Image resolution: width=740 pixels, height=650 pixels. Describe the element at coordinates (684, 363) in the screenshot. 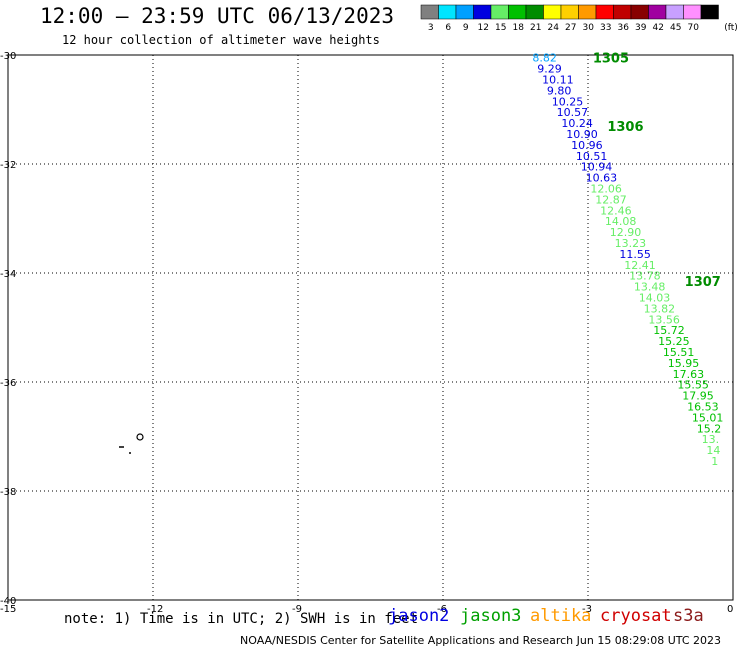

I see `wave-height-value: 15.95` at that location.